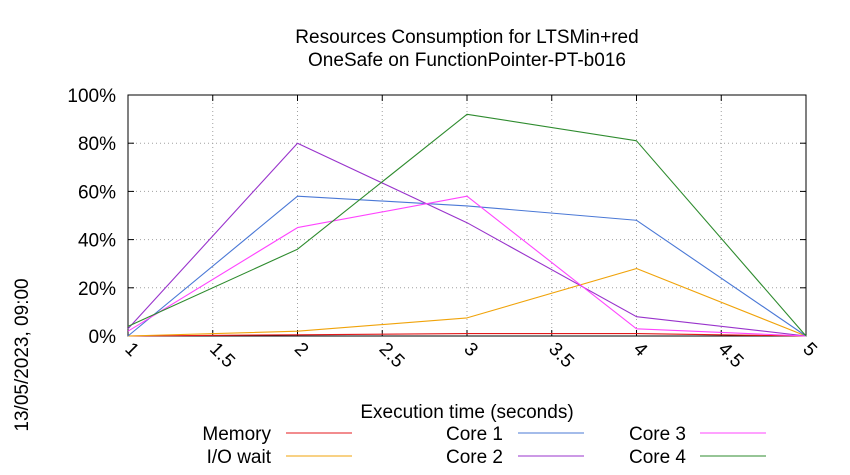 The width and height of the screenshot is (850, 475). I want to click on chart-title-line-1: Resources Consumption for LTSMin+red, so click(466, 37).